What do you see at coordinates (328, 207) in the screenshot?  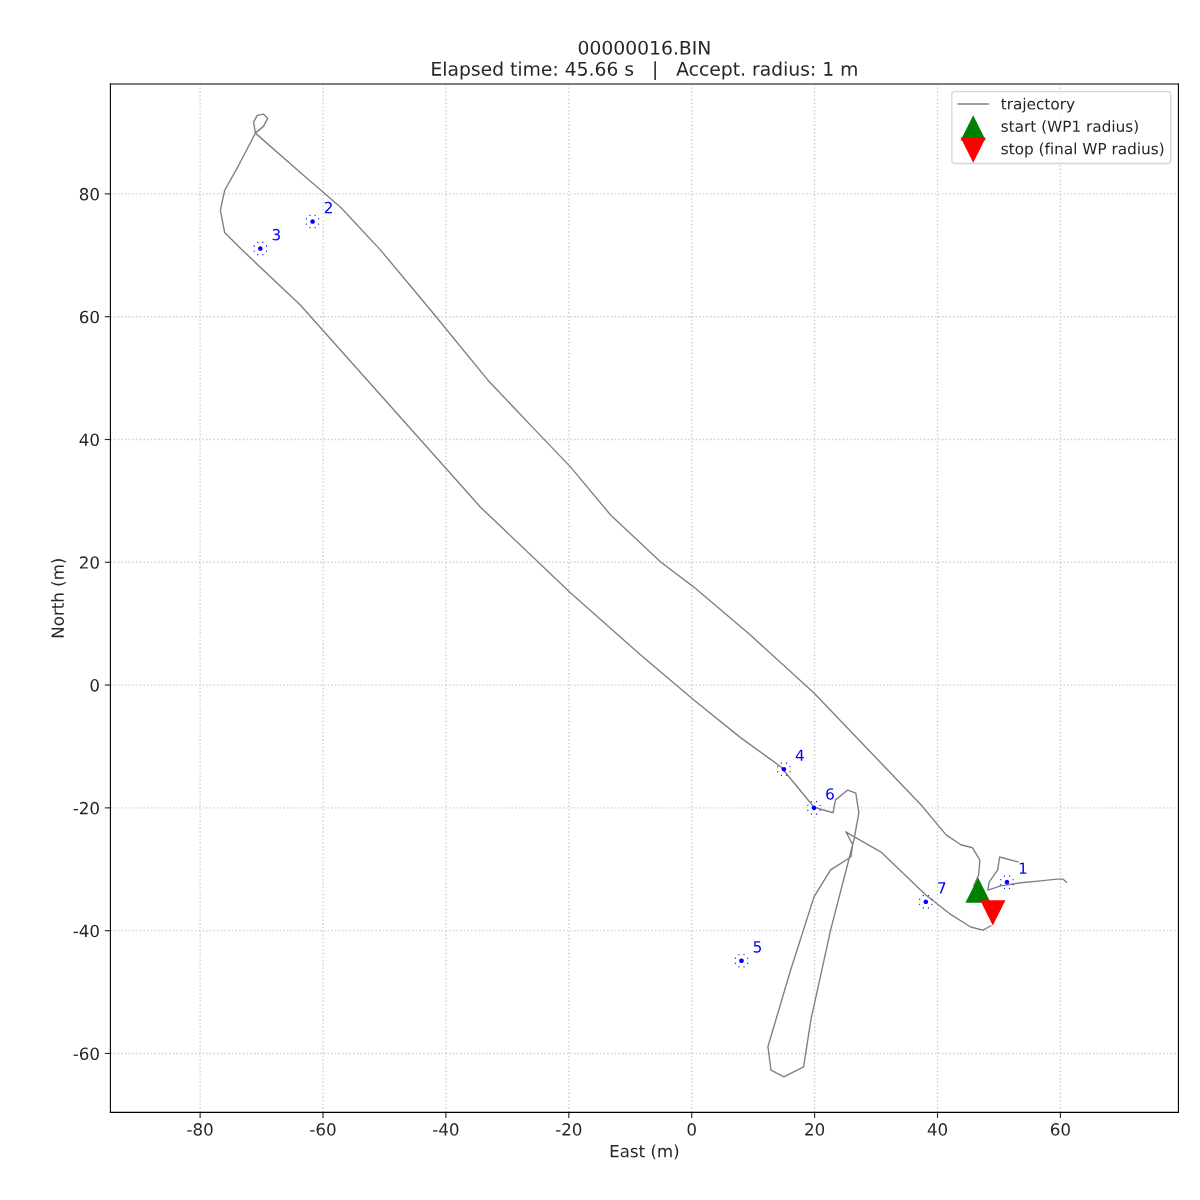 I see `annotation: 2` at bounding box center [328, 207].